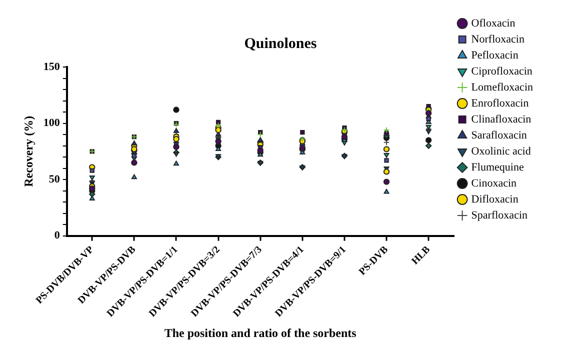 This screenshot has height=353, width=561. I want to click on y-axis-title: Recovery (%), so click(28, 151).